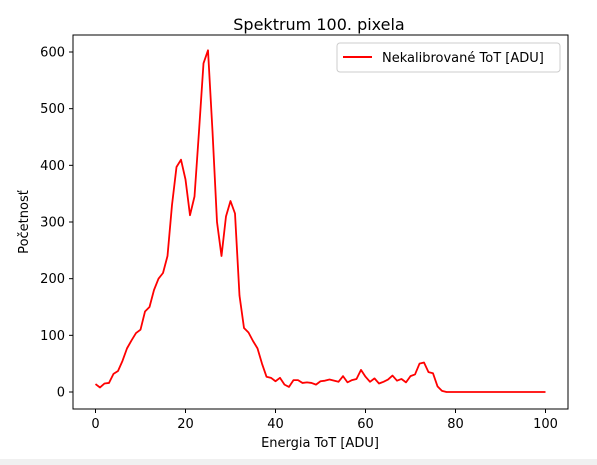 The width and height of the screenshot is (597, 465). I want to click on y-tick-label: 500, so click(52, 109).